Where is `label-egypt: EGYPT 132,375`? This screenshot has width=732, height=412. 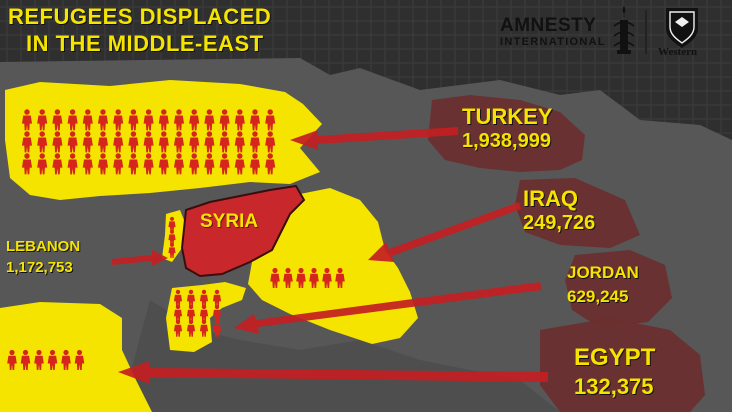 label-egypt: EGYPT 132,375 is located at coordinates (614, 372).